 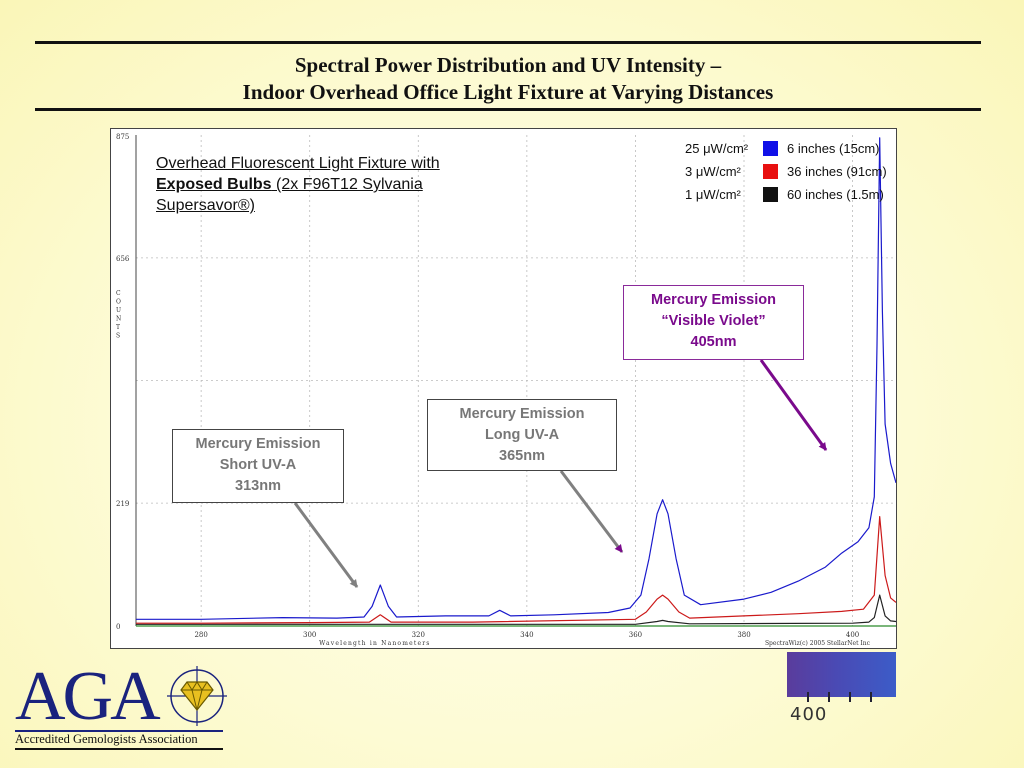 What do you see at coordinates (118, 327) in the screenshot?
I see `y-axis-label-letter: T` at bounding box center [118, 327].